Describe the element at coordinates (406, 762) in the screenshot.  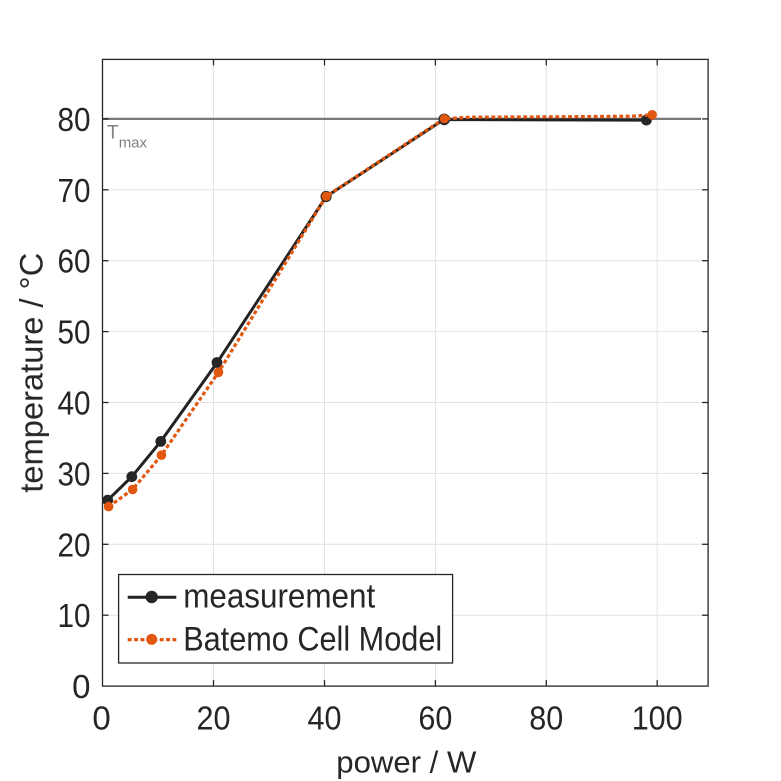
I see `svg-text: power / W` at that location.